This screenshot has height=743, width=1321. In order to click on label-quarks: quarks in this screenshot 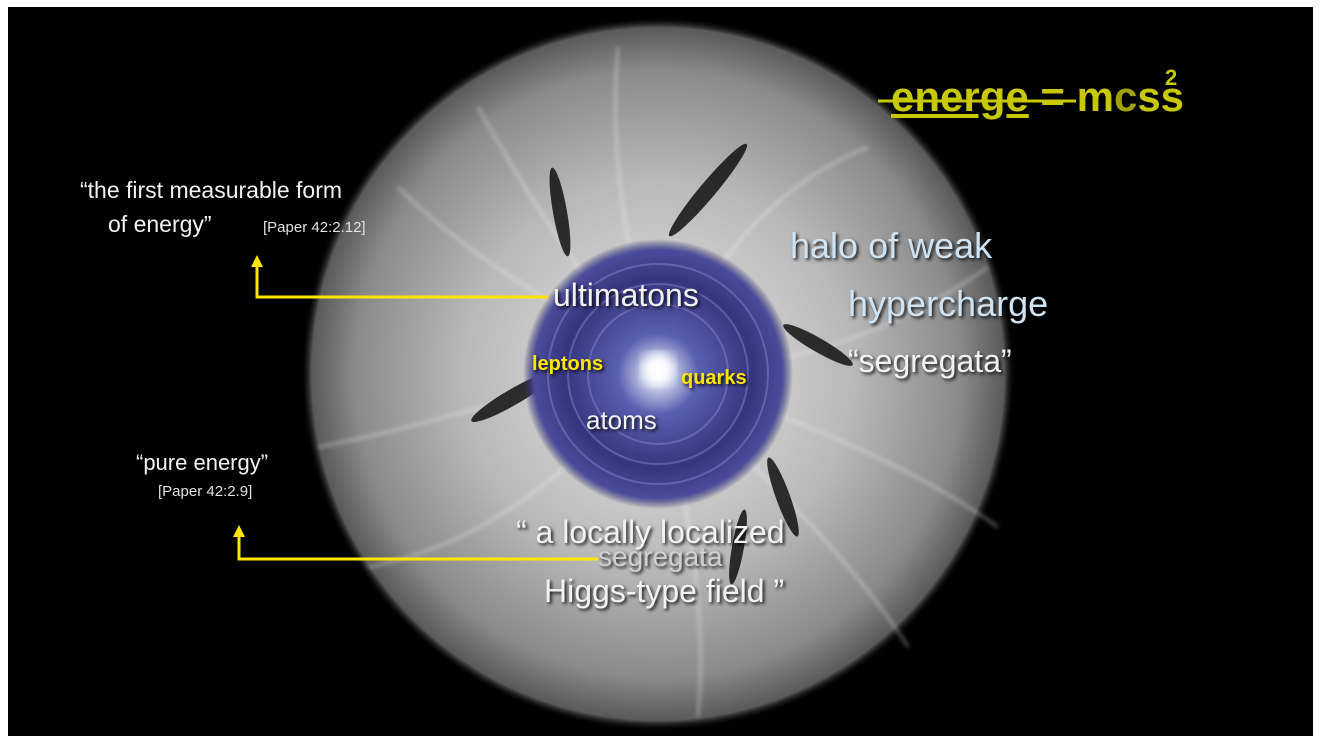, I will do `click(714, 378)`.